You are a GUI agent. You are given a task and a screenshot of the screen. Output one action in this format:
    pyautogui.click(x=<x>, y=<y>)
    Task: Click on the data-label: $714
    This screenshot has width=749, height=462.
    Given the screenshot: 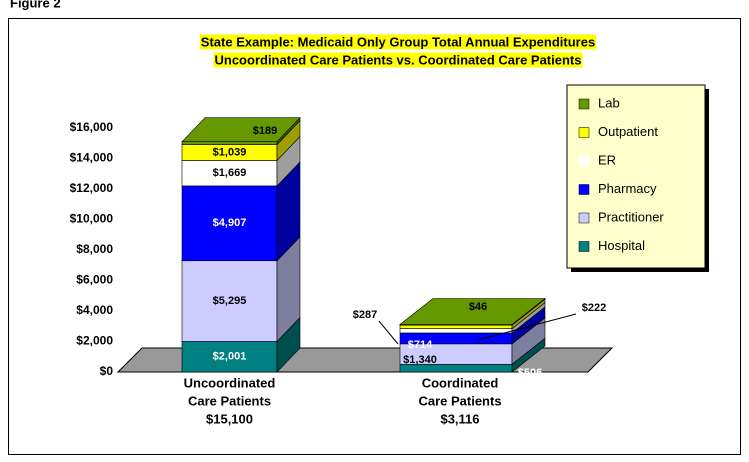 What is the action you would take?
    pyautogui.click(x=420, y=345)
    